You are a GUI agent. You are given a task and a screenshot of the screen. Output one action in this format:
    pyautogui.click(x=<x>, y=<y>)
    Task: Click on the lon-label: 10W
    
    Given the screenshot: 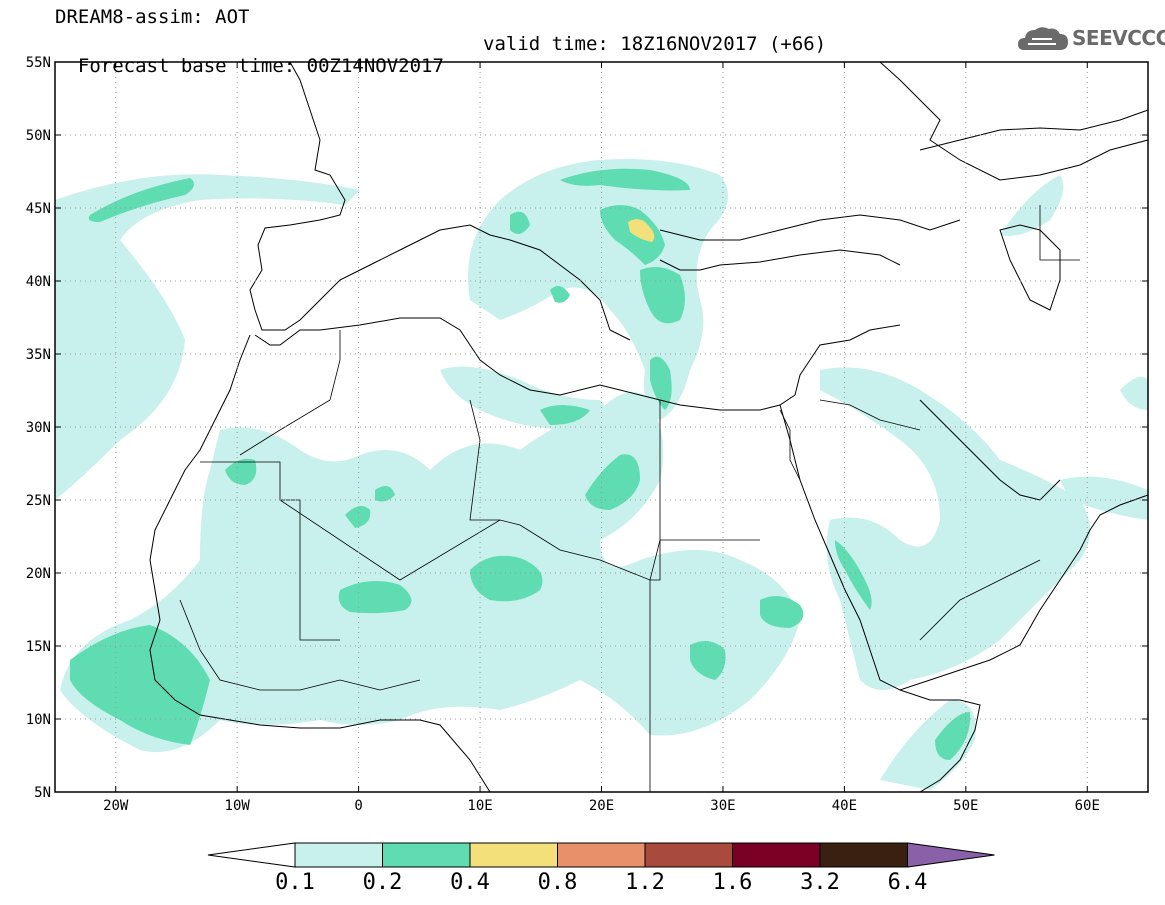 What is the action you would take?
    pyautogui.click(x=238, y=806)
    